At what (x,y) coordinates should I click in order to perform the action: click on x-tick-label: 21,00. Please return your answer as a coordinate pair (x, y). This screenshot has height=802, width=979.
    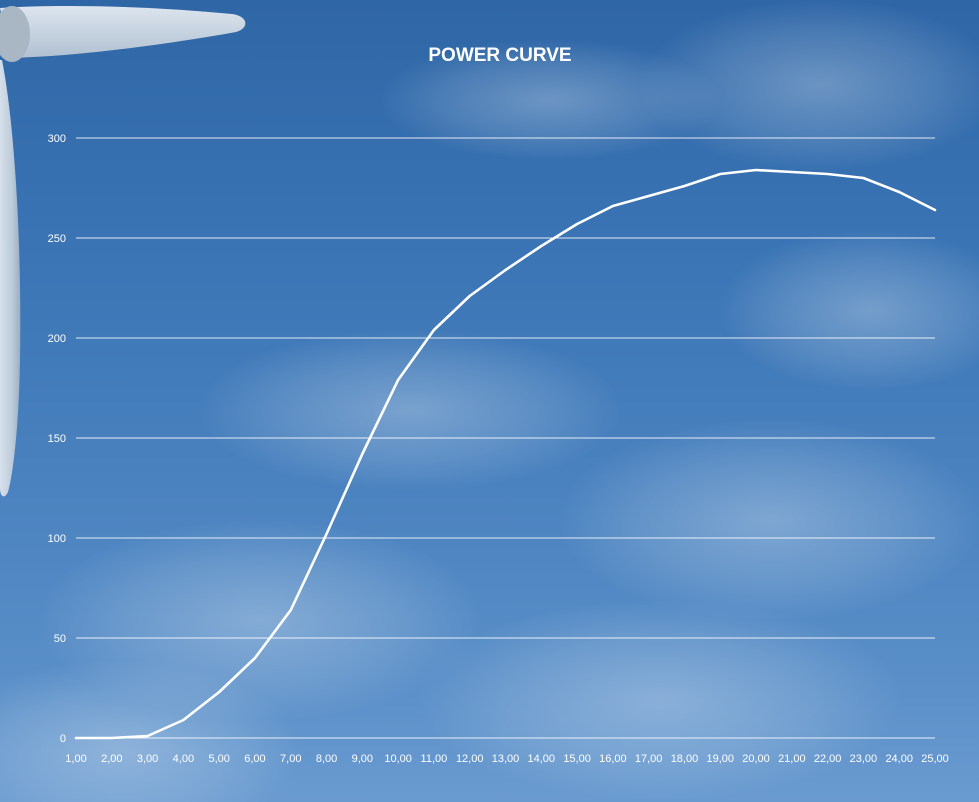
    Looking at the image, I should click on (792, 759).